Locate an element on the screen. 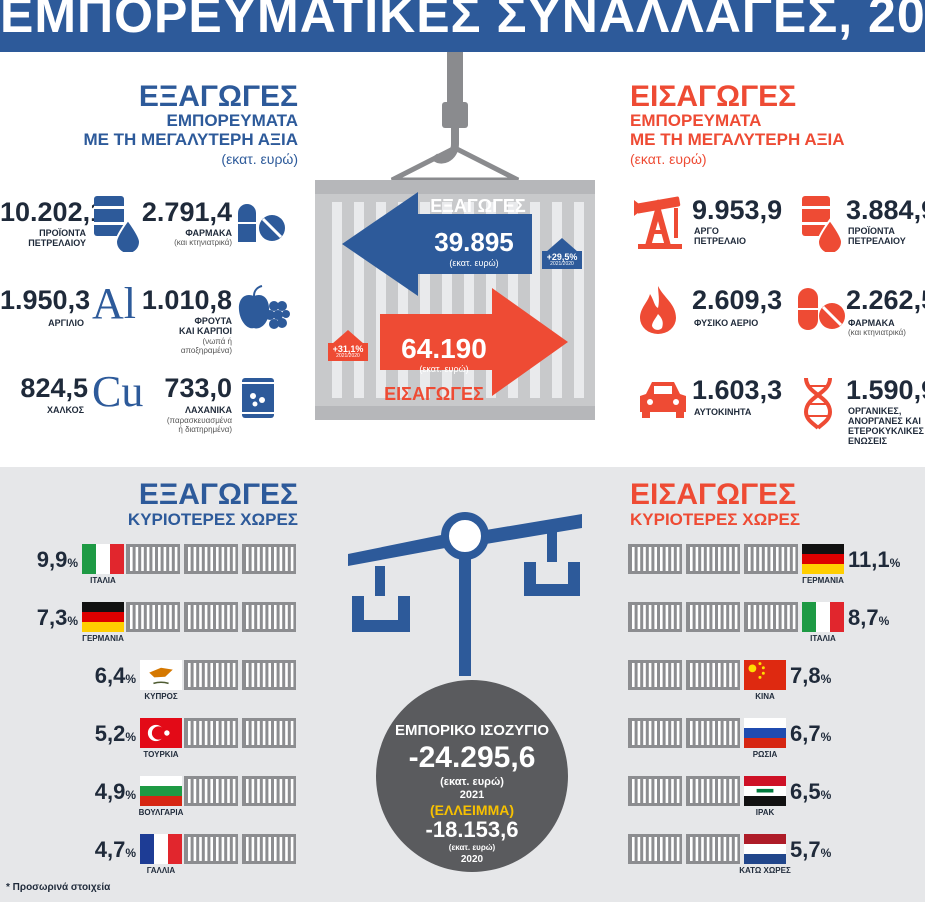  export-product-note: (νωπά ή is located at coordinates (217, 341).